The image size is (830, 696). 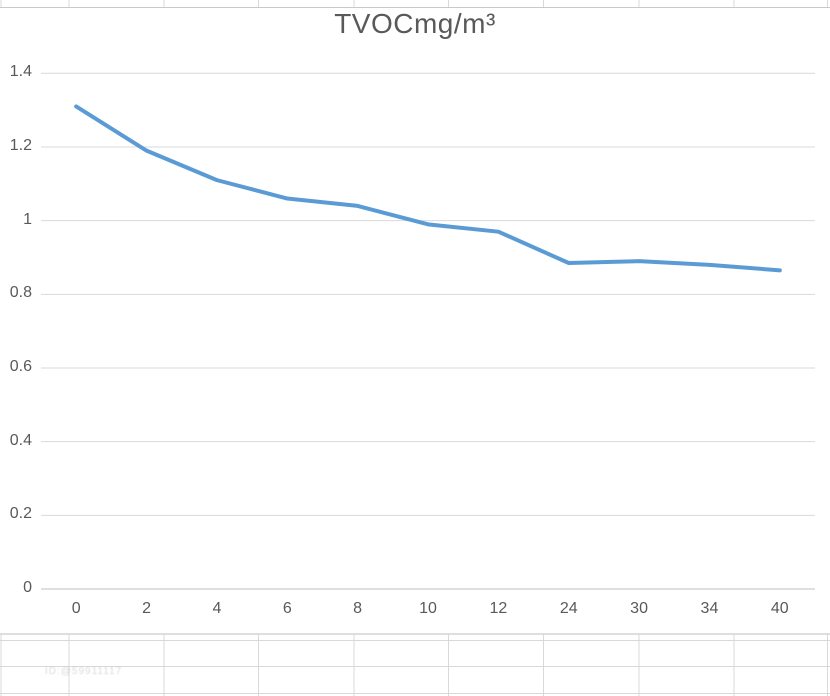 What do you see at coordinates (84, 671) in the screenshot?
I see `watermark: ID:@59911117` at bounding box center [84, 671].